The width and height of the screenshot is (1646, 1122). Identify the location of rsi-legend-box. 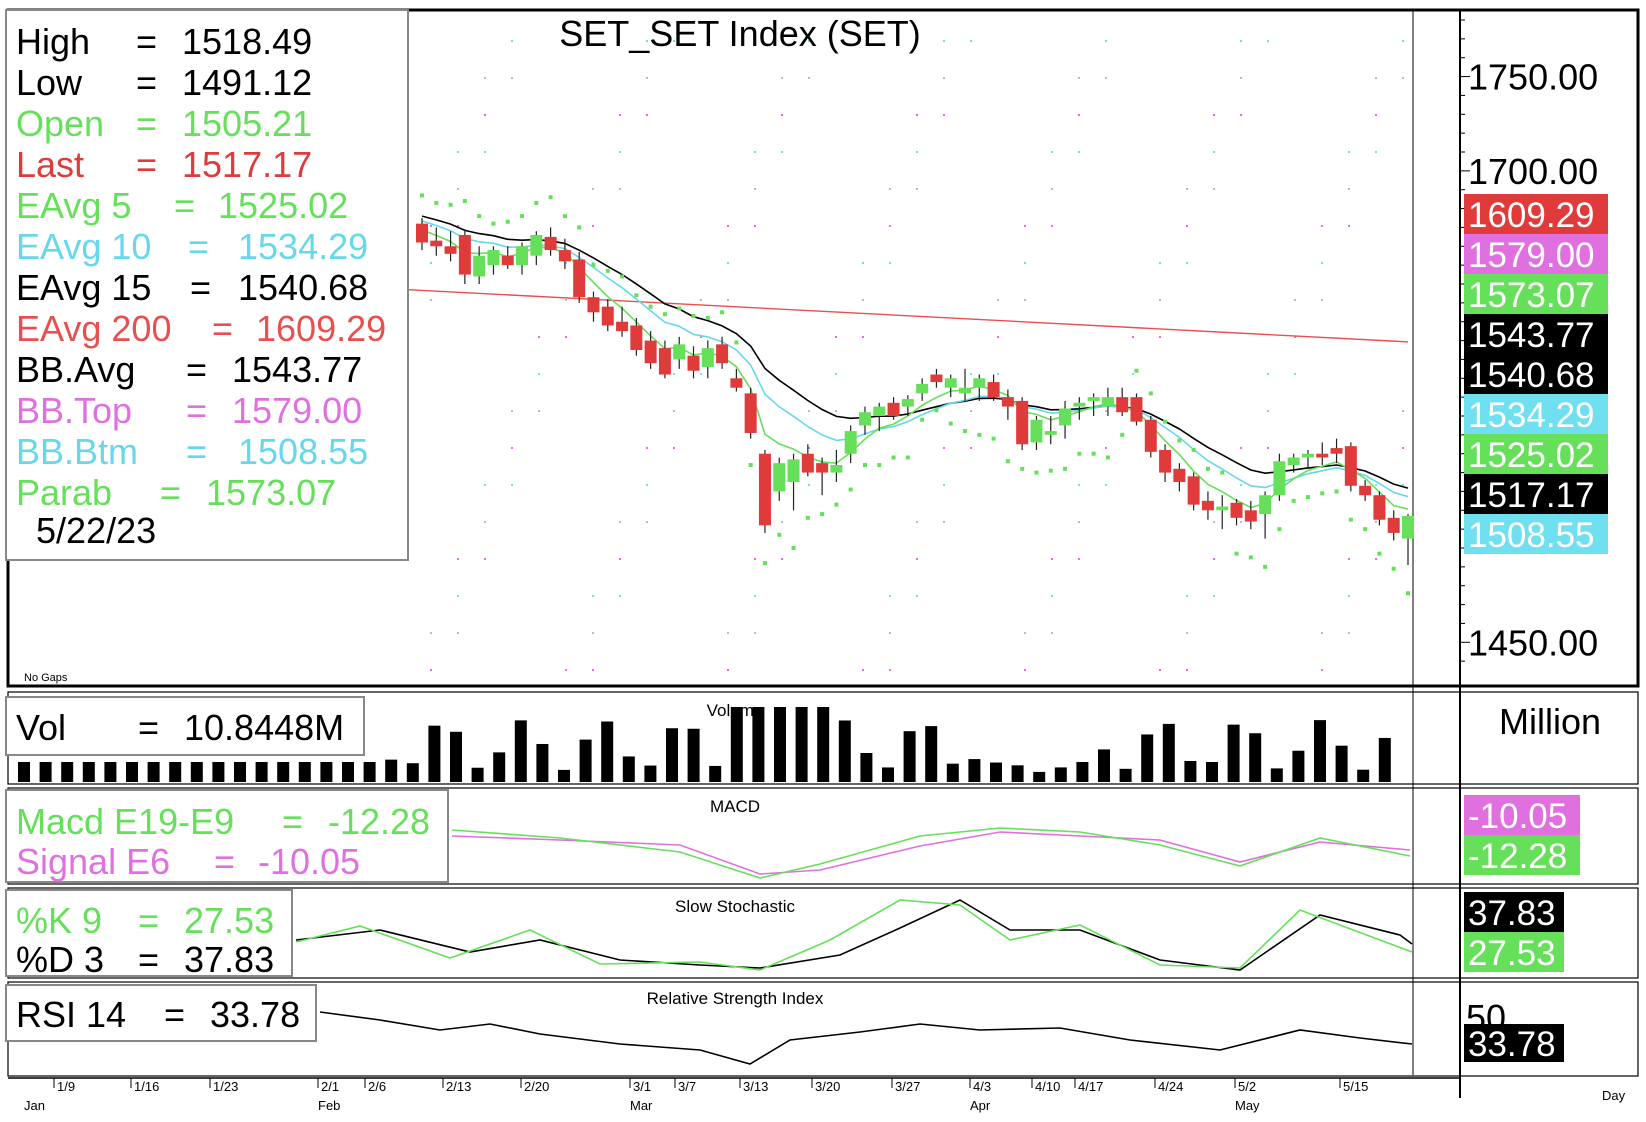
(161, 1013).